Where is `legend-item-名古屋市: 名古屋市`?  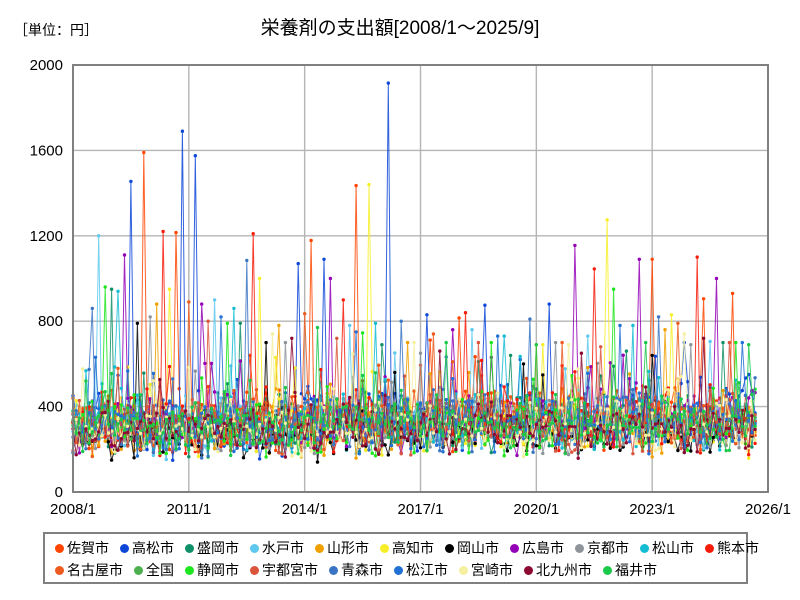 legend-item-名古屋市: 名古屋市 is located at coordinates (89, 570).